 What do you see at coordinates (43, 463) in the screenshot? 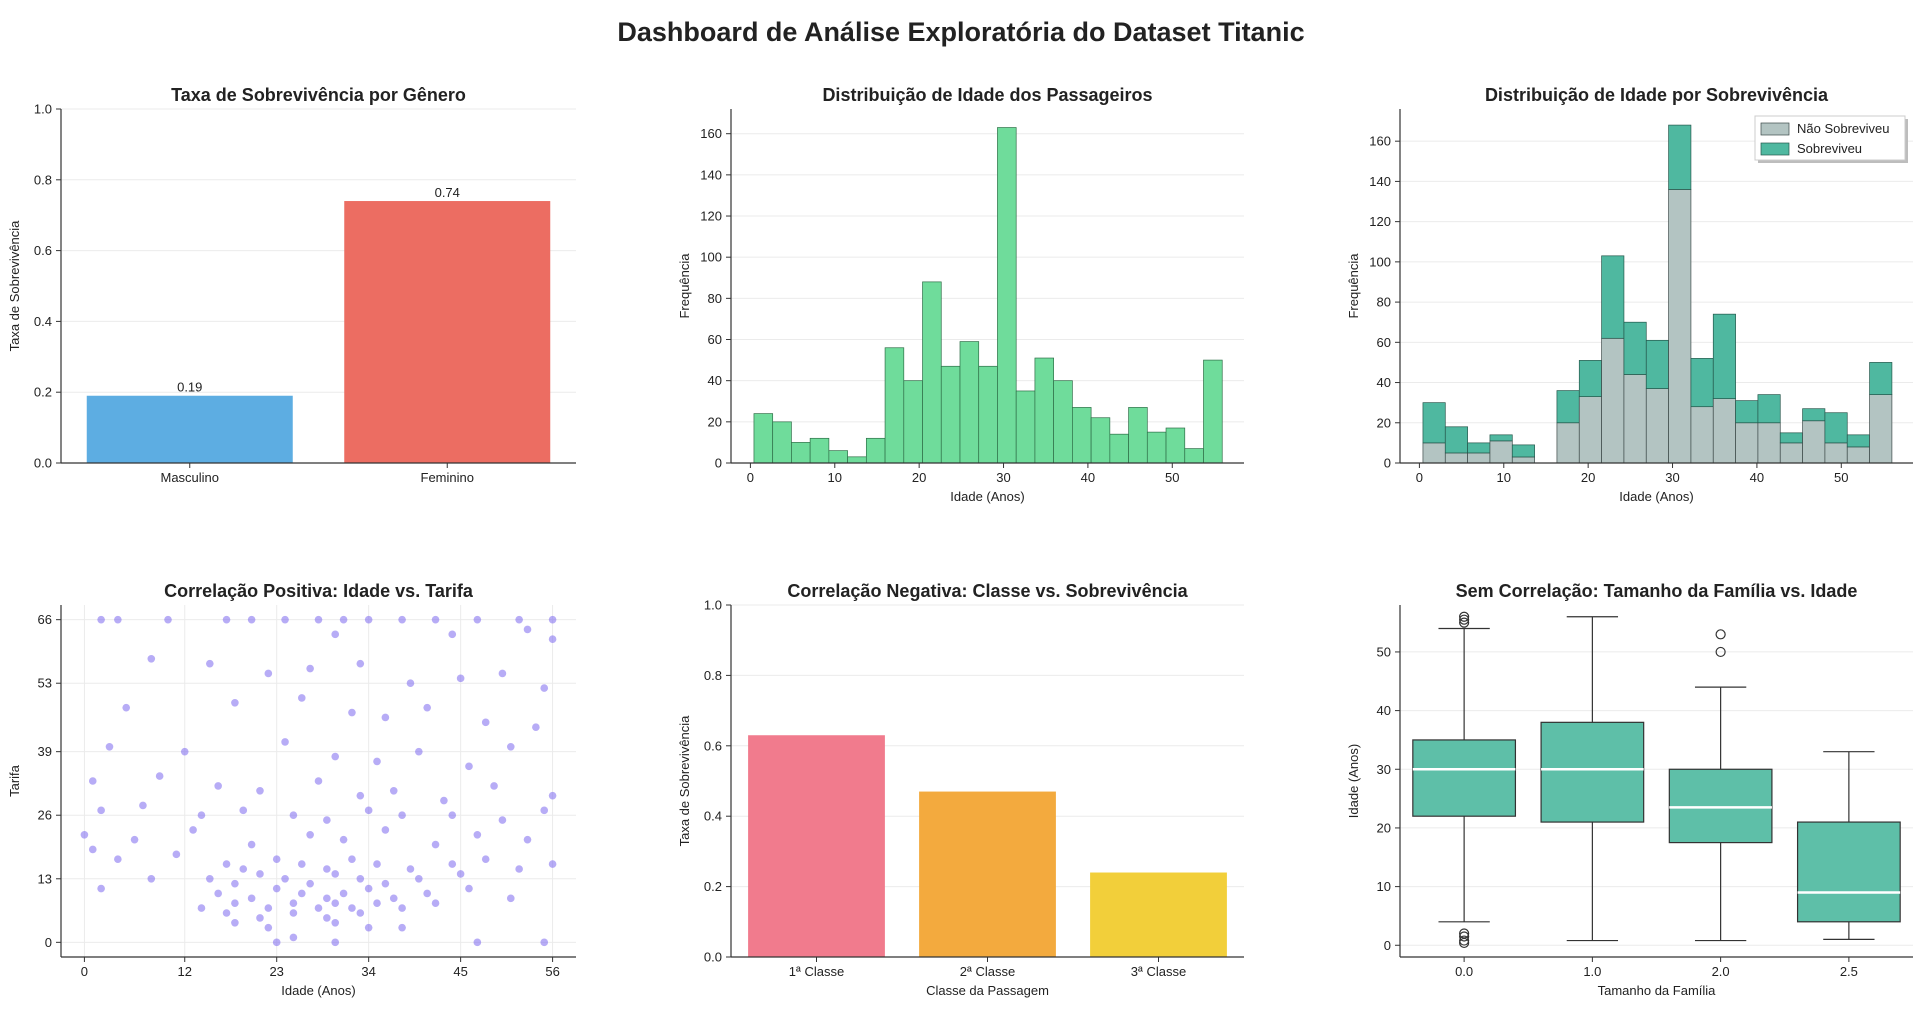
I see `y-tick-label: 0.0` at bounding box center [43, 463].